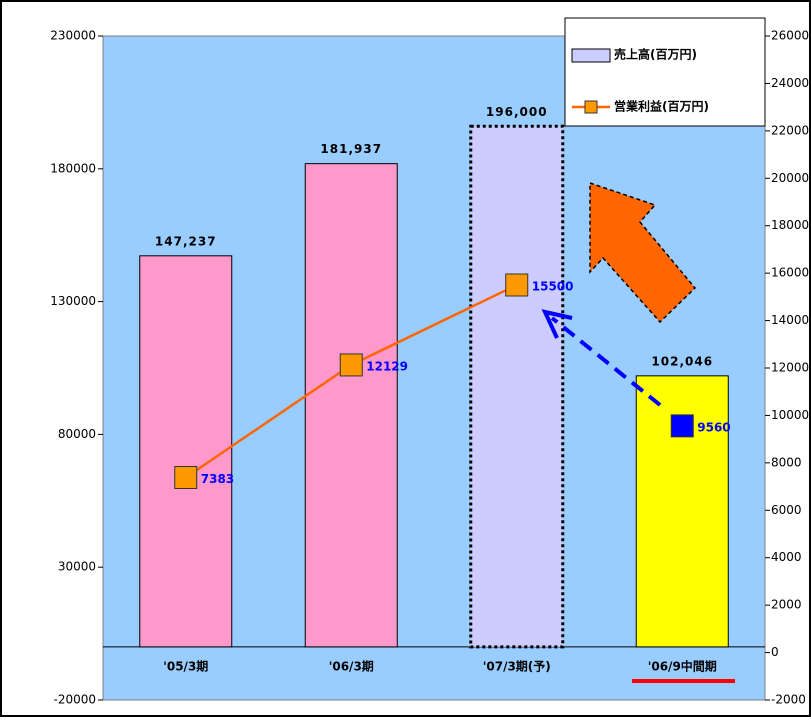 This screenshot has height=721, width=811. I want to click on y2-tick-label: 10000, so click(790, 415).